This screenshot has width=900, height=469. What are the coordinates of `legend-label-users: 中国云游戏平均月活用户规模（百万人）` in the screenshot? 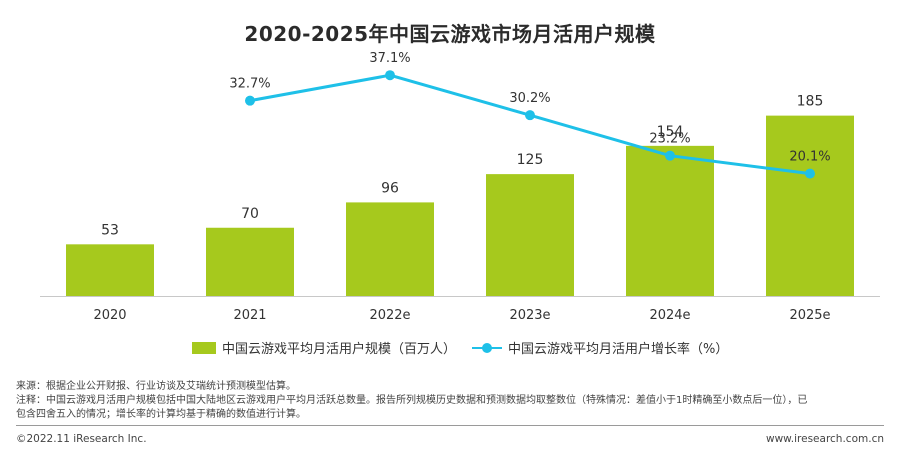 It's located at (339, 349).